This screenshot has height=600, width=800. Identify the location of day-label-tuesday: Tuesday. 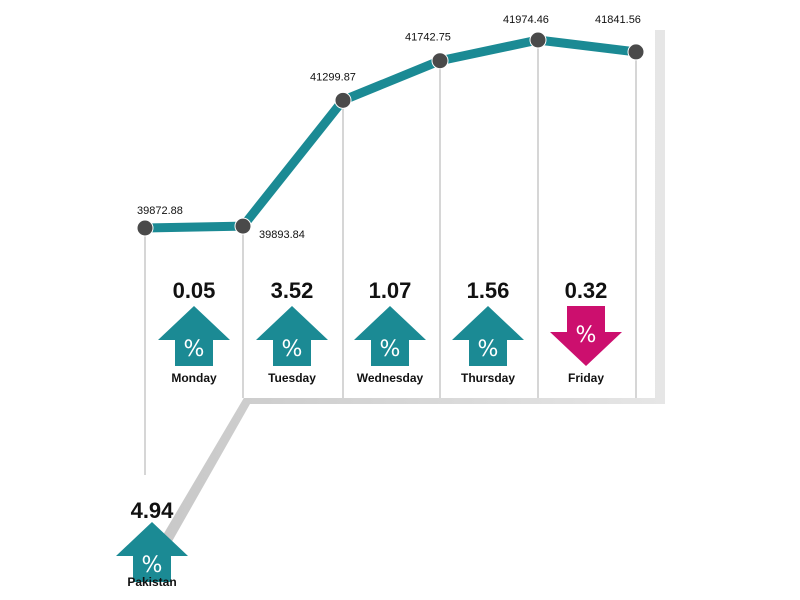
(292, 378).